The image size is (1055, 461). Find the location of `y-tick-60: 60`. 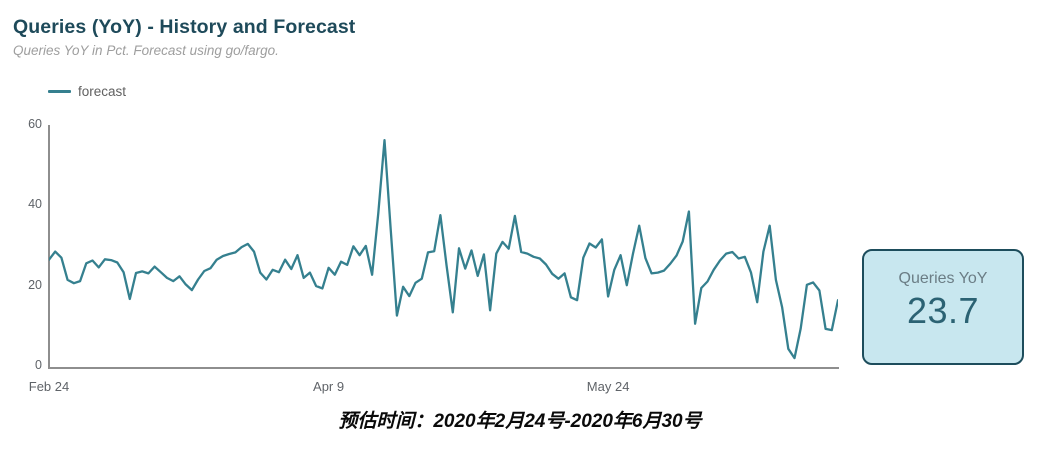

y-tick-60: 60 is located at coordinates (35, 124).